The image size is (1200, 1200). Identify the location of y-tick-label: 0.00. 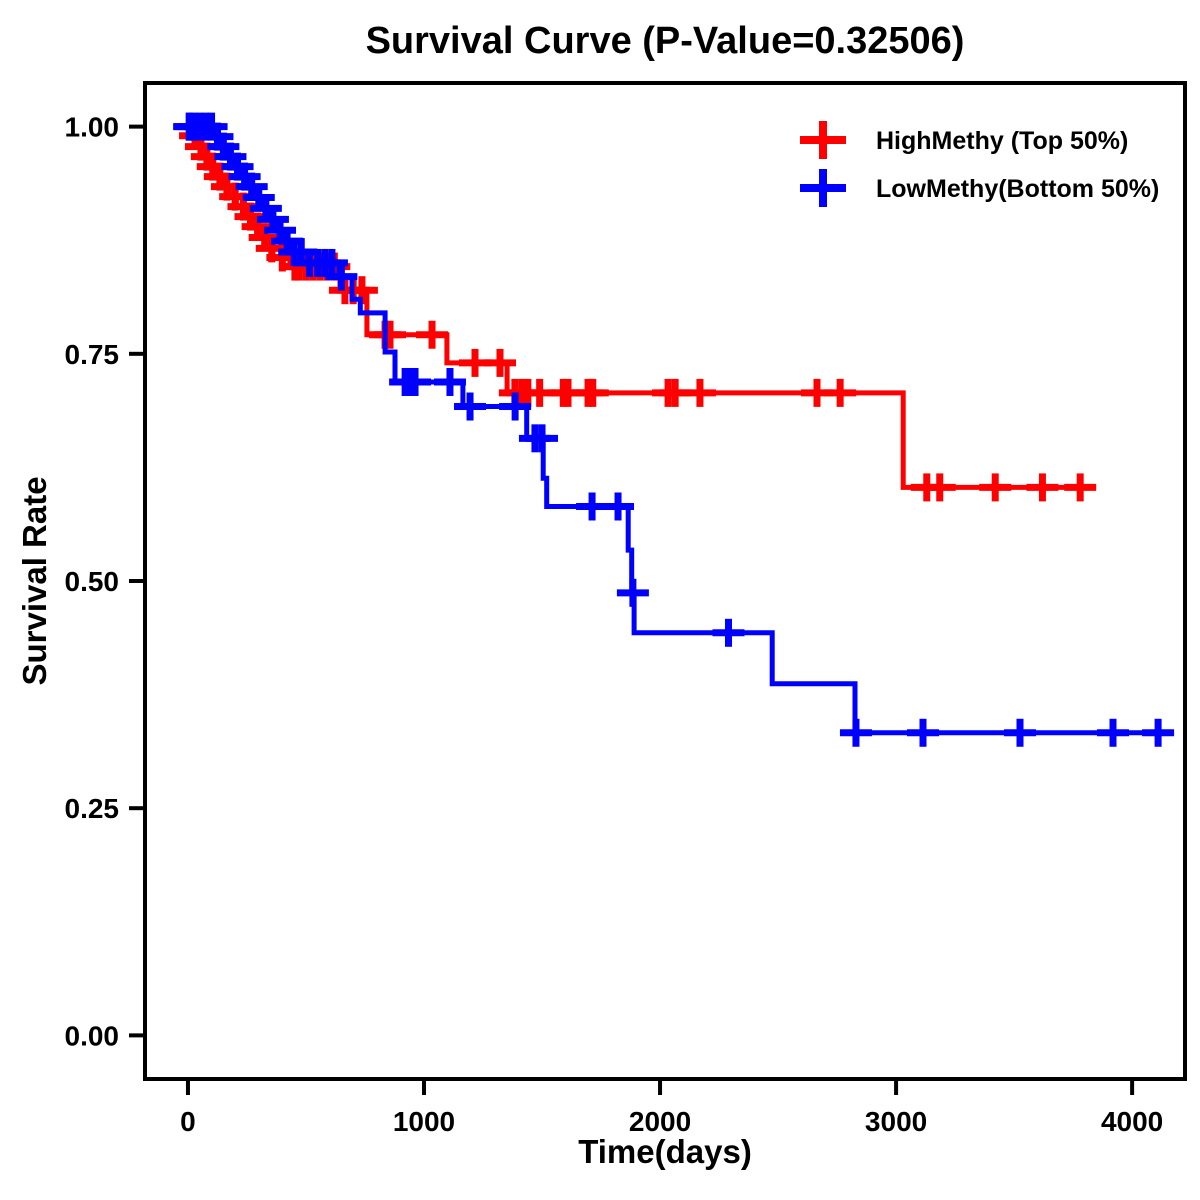
(92, 1035).